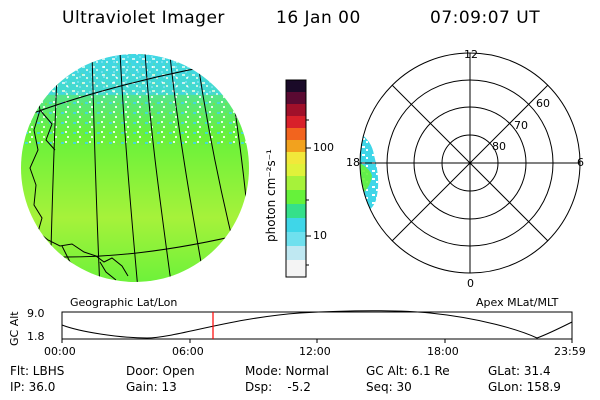 This screenshot has height=400, width=600. I want to click on info-mode: Mode: Normal, so click(287, 371).